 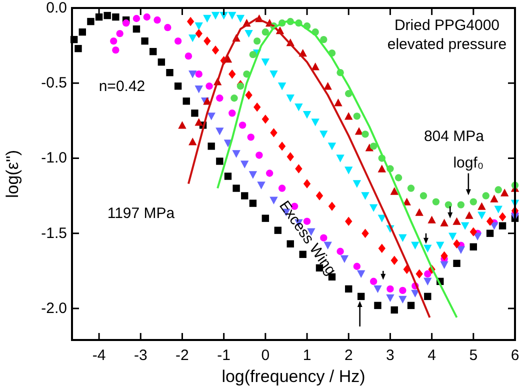 I want to click on text: Dried PPG4000, so click(x=447, y=25).